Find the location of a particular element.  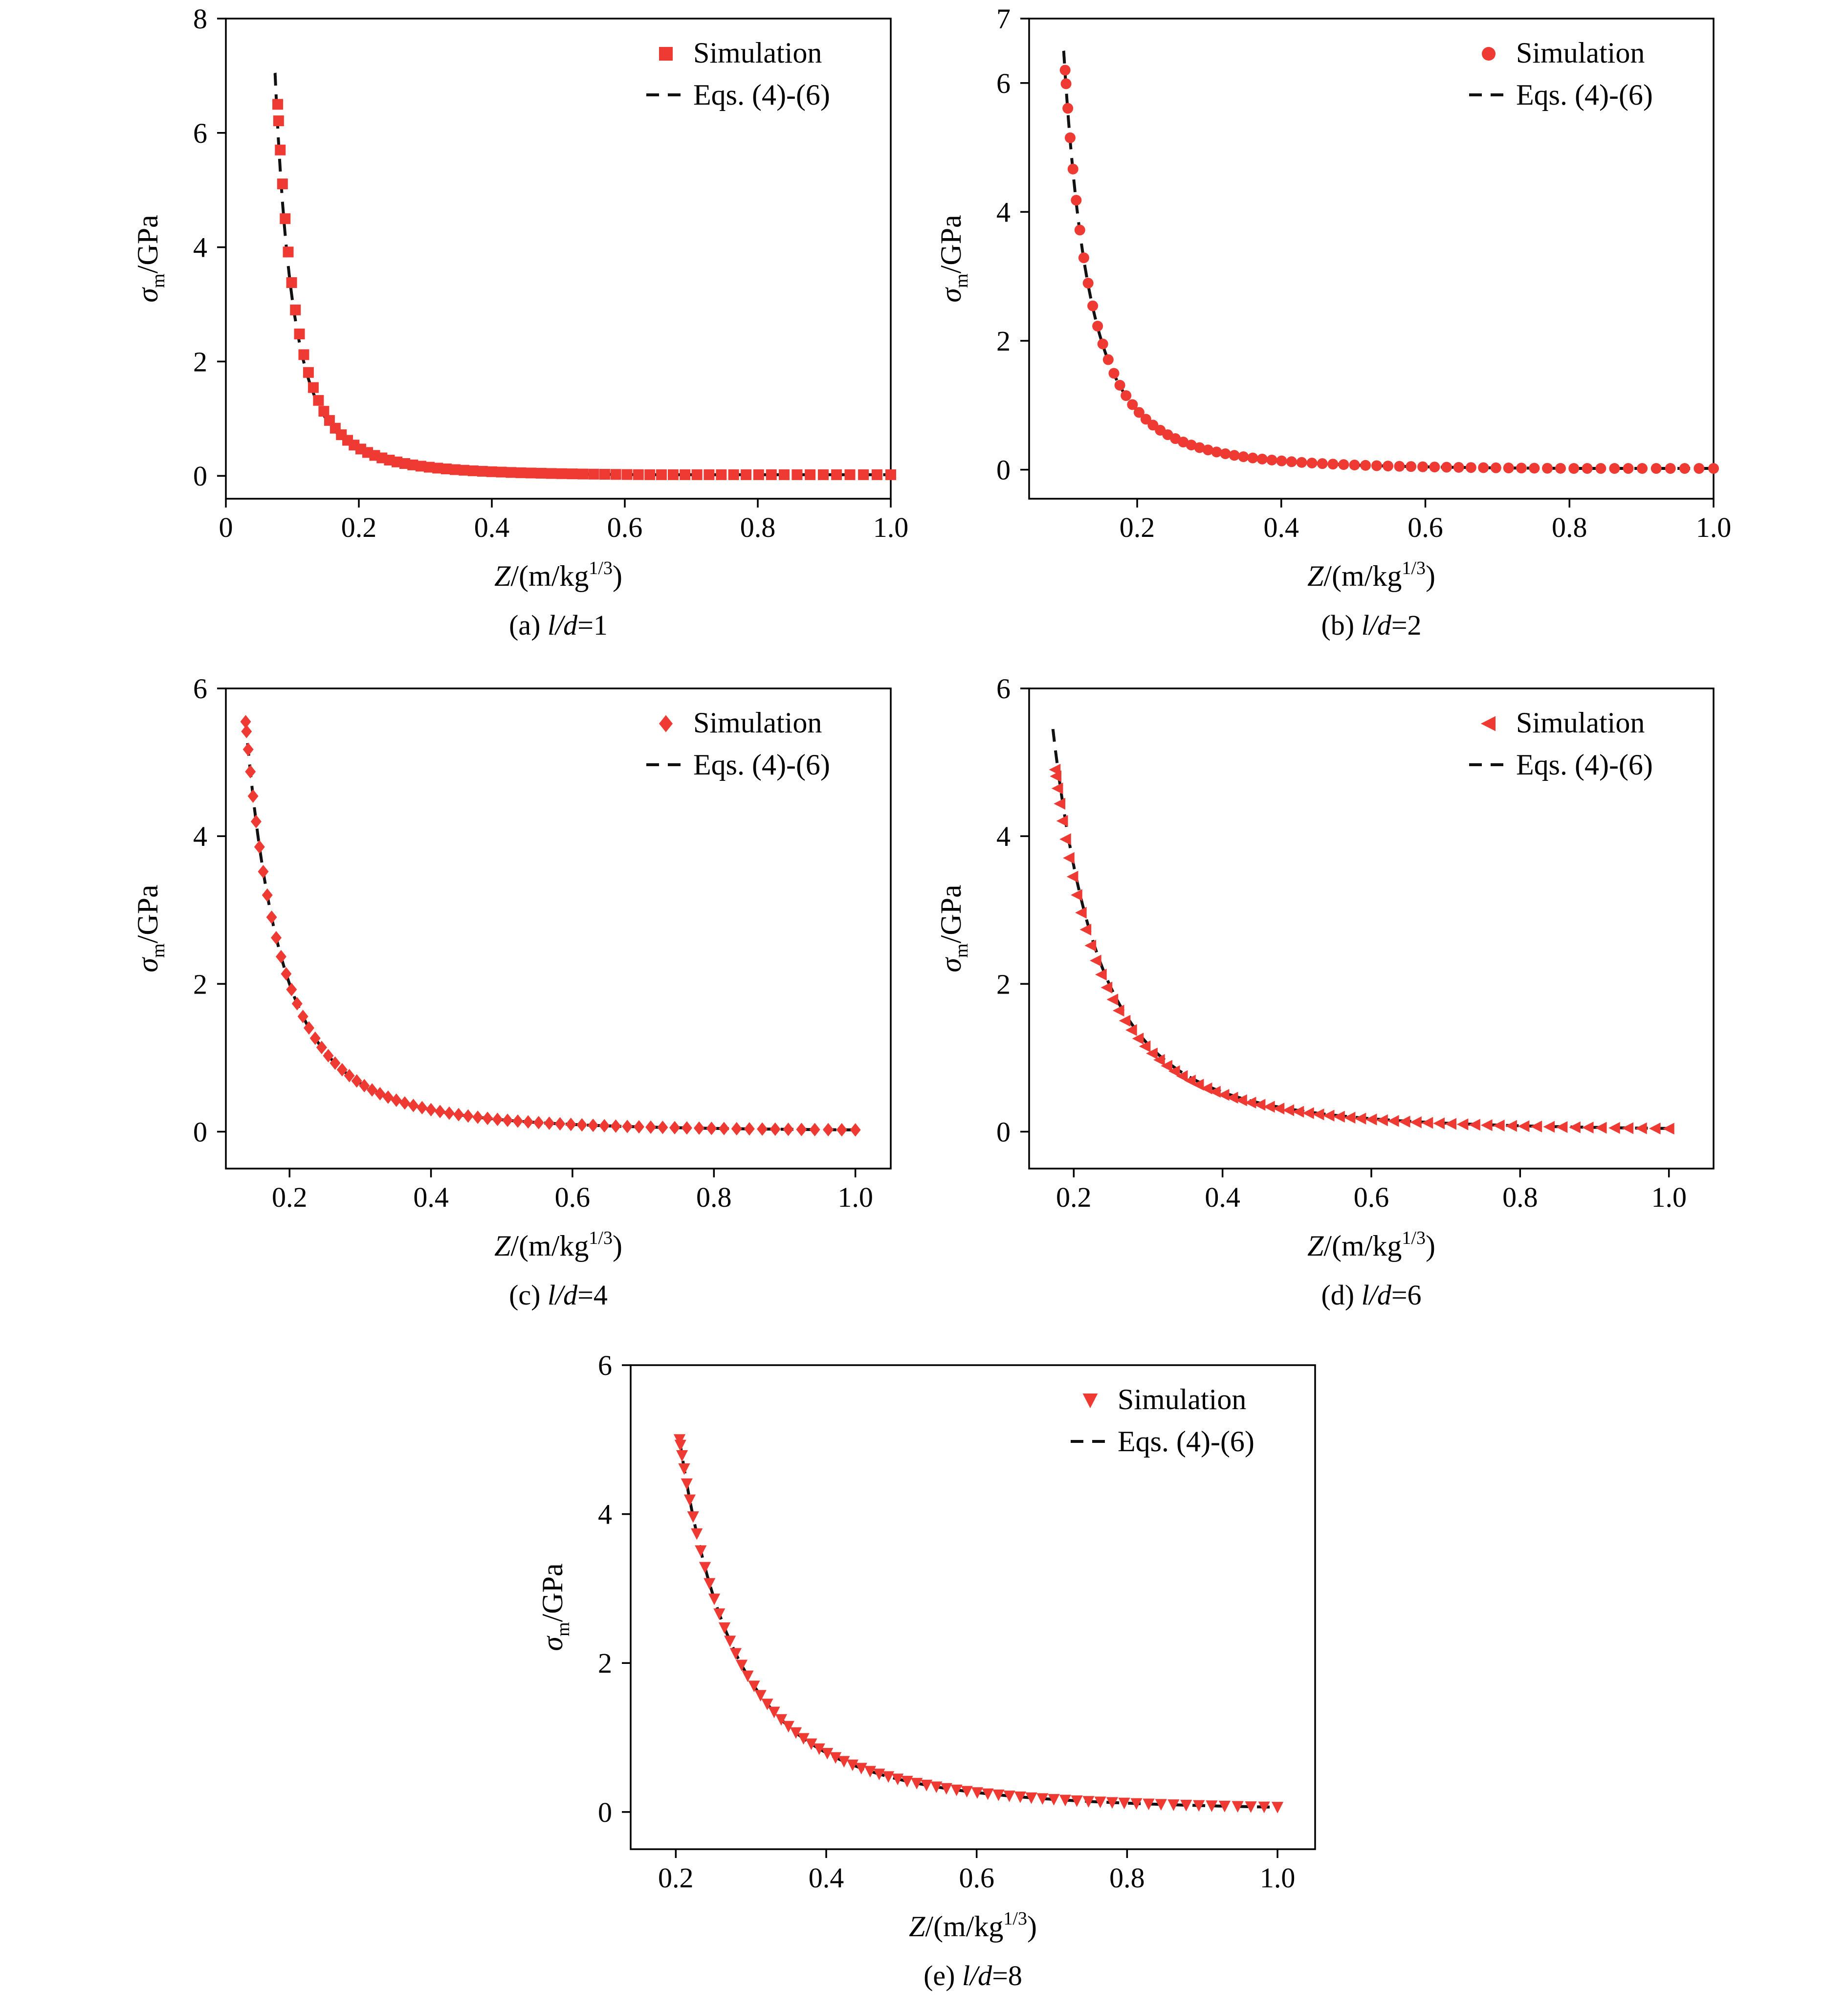

legend-marker is located at coordinates (1489, 54).